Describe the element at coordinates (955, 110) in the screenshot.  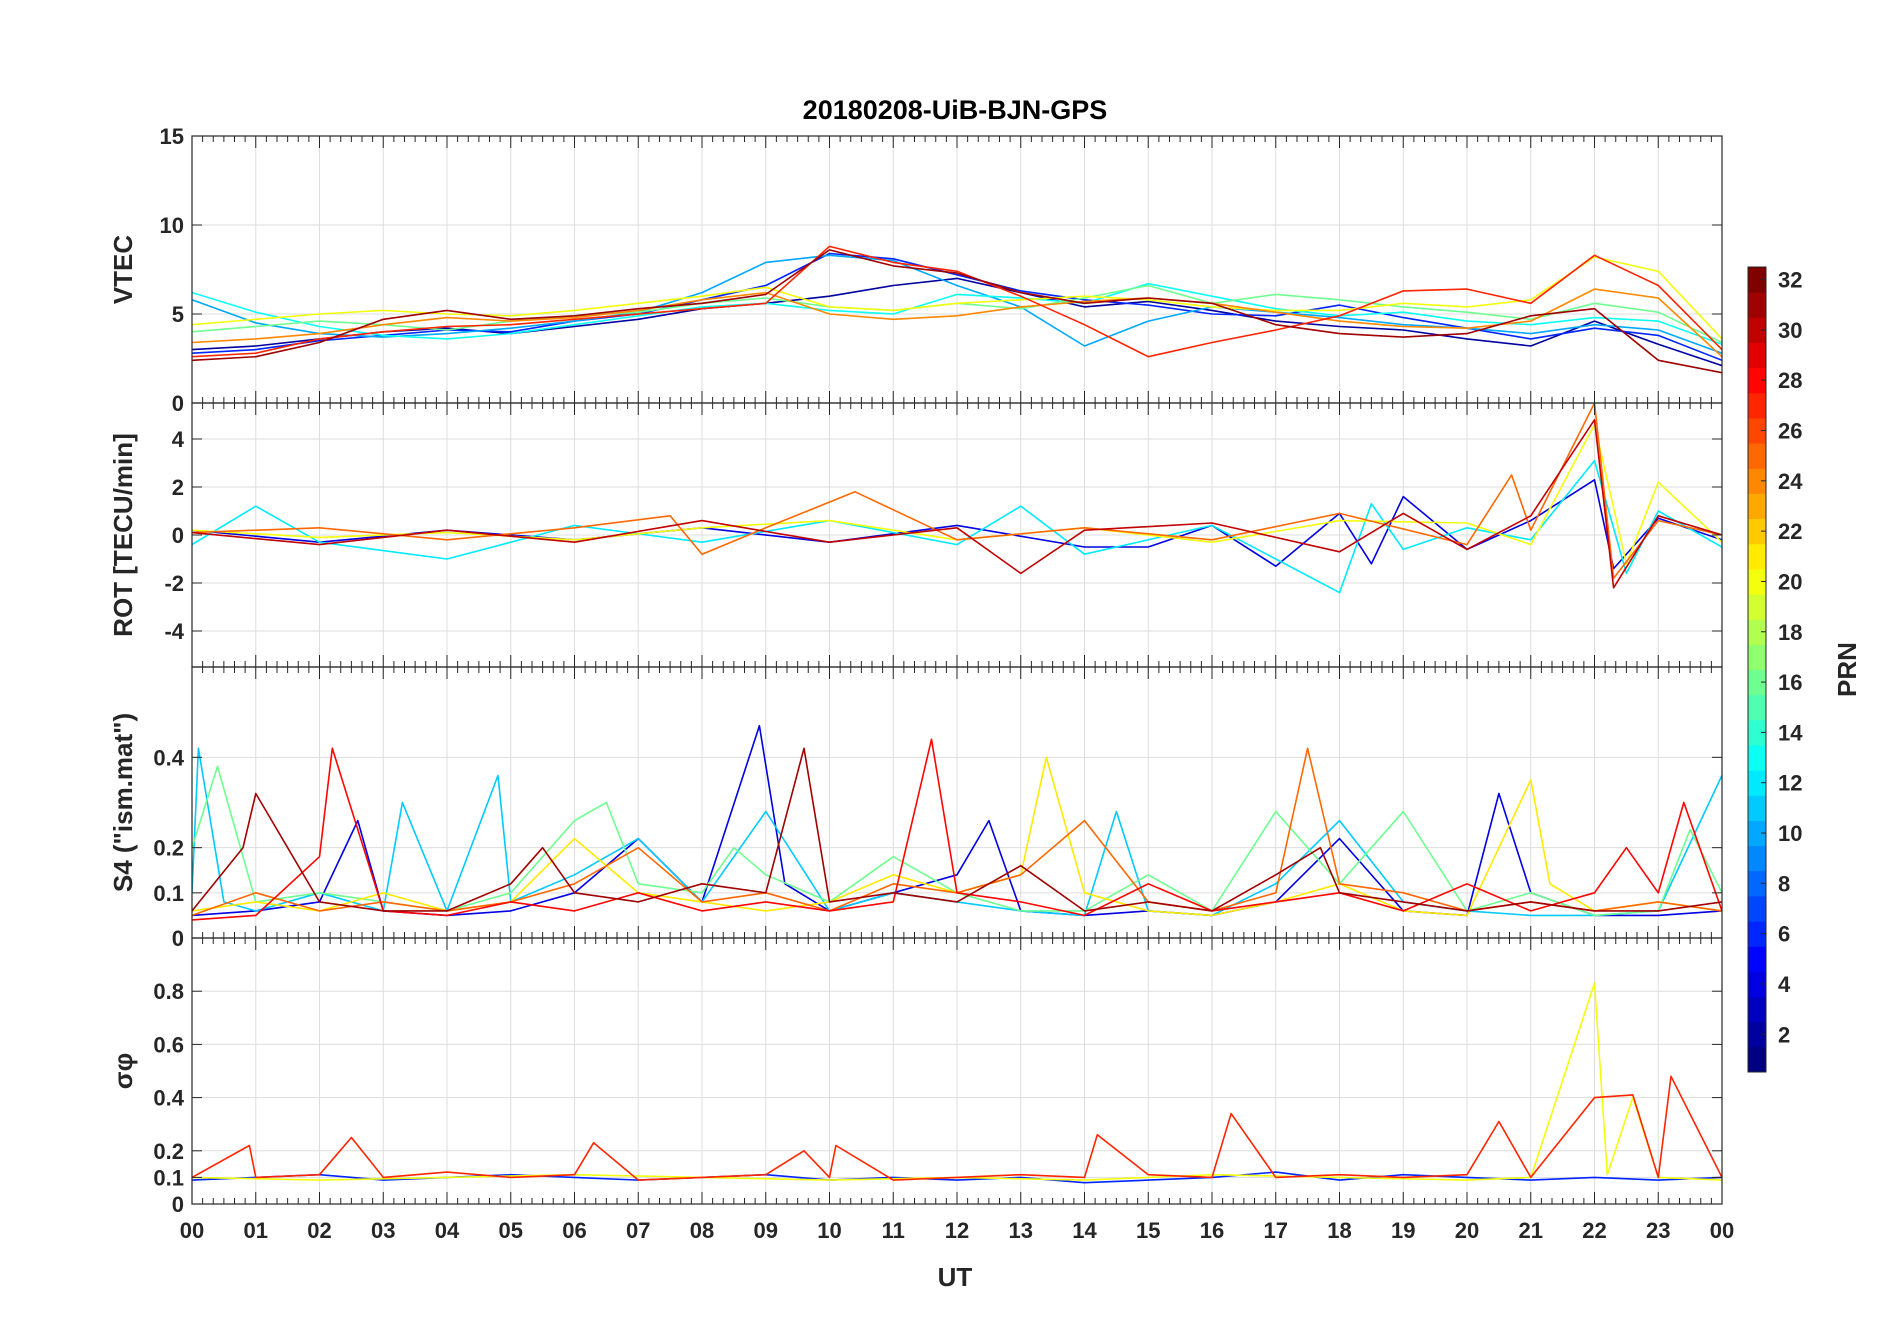
I see `chart-title: 20180208-UiB-BJN-GPS` at that location.